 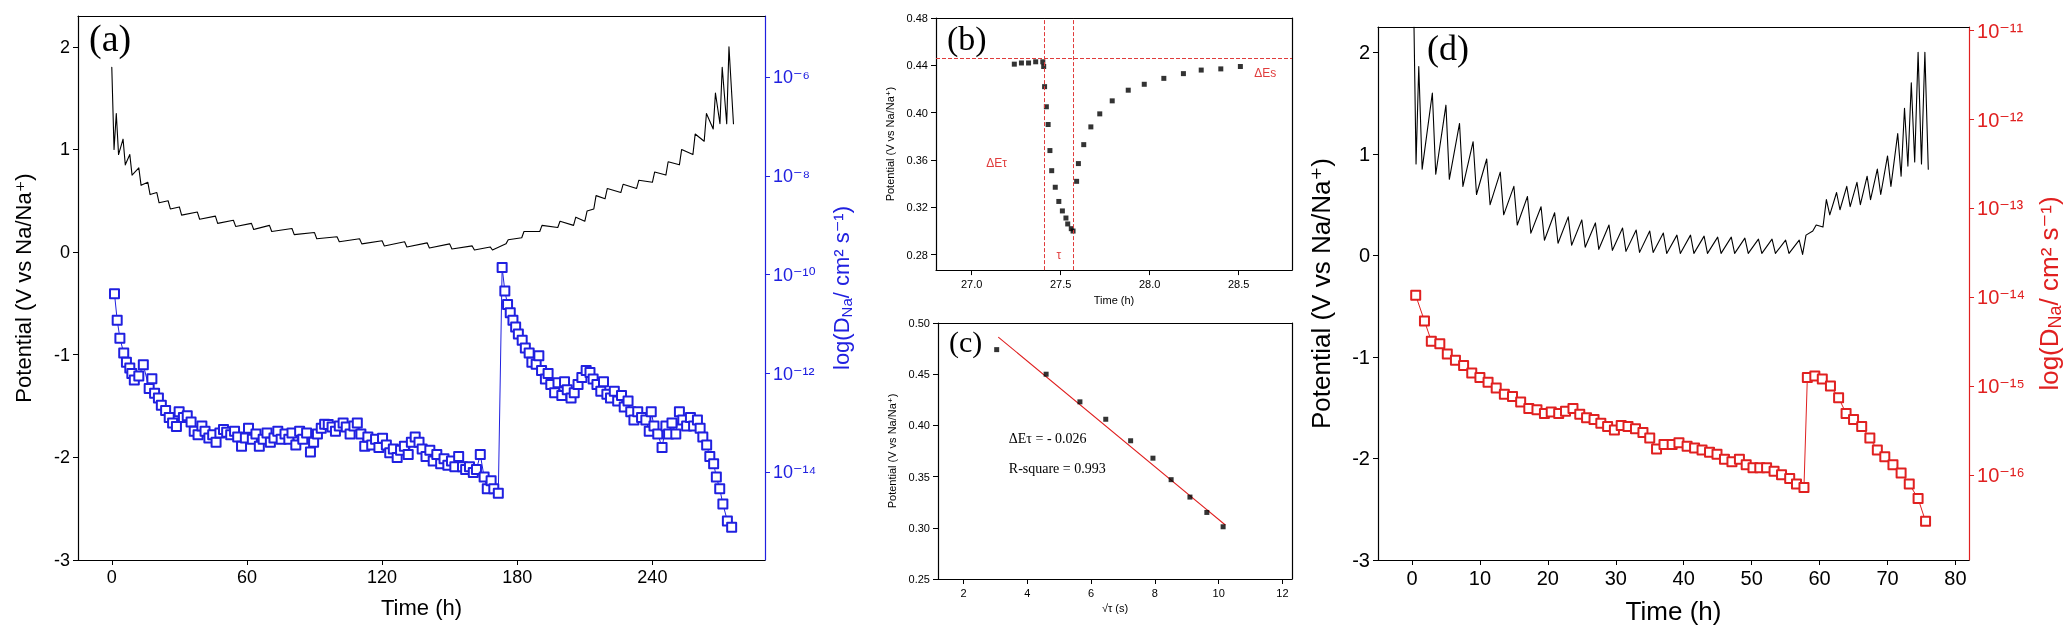 What do you see at coordinates (971, 283) in the screenshot?
I see `x-tick-label: 27.0` at bounding box center [971, 283].